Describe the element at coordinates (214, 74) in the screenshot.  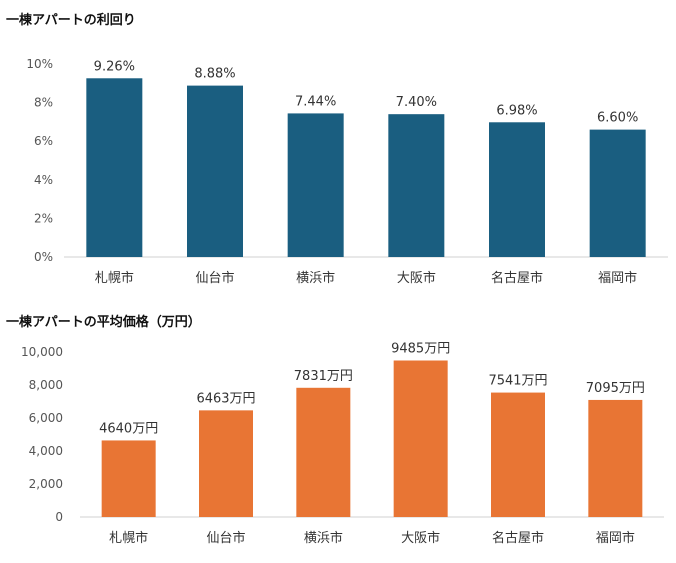
I see `data-label: 8.88%` at that location.